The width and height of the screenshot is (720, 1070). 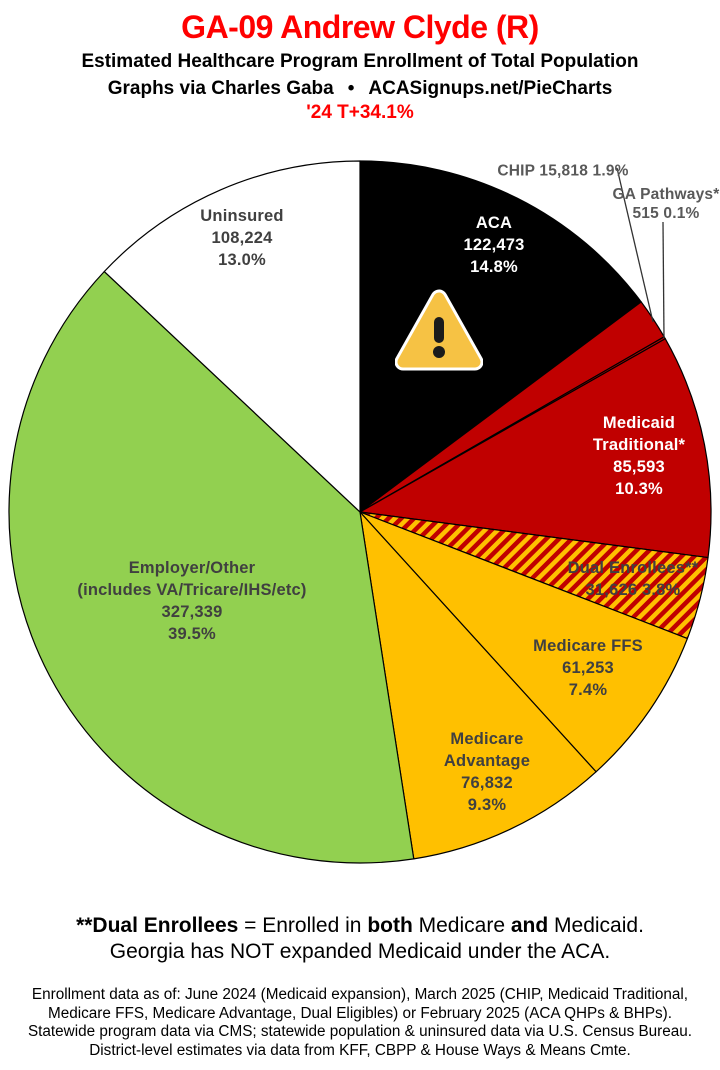 What do you see at coordinates (360, 27) in the screenshot?
I see `page-title: GA-09 Andrew Clyde (R)` at bounding box center [360, 27].